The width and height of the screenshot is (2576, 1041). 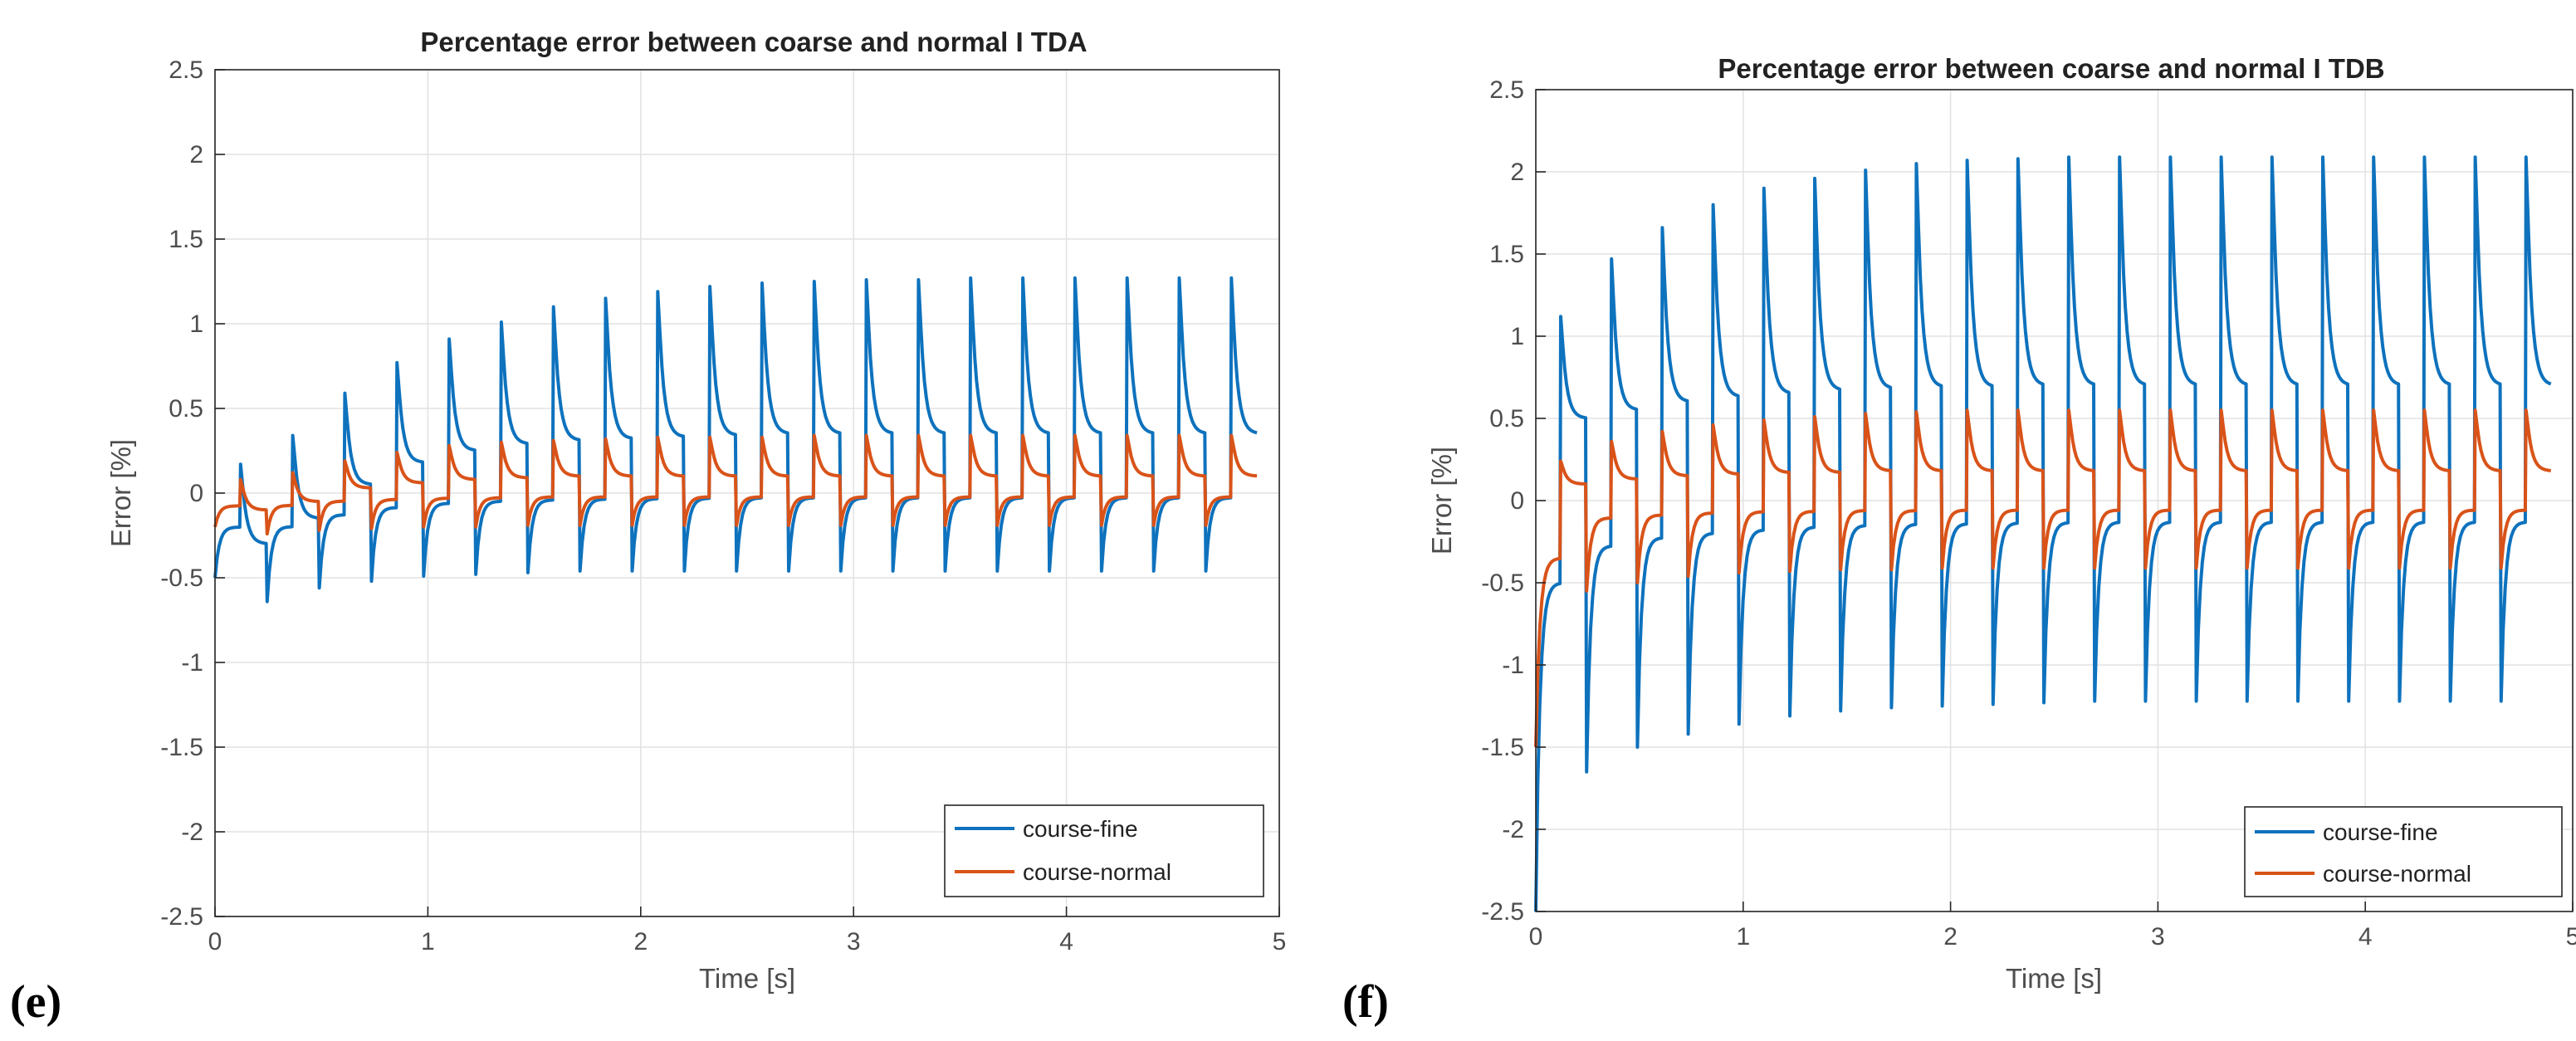 What do you see at coordinates (2571, 937) in the screenshot?
I see `chart-f-x-tick-label: 5` at bounding box center [2571, 937].